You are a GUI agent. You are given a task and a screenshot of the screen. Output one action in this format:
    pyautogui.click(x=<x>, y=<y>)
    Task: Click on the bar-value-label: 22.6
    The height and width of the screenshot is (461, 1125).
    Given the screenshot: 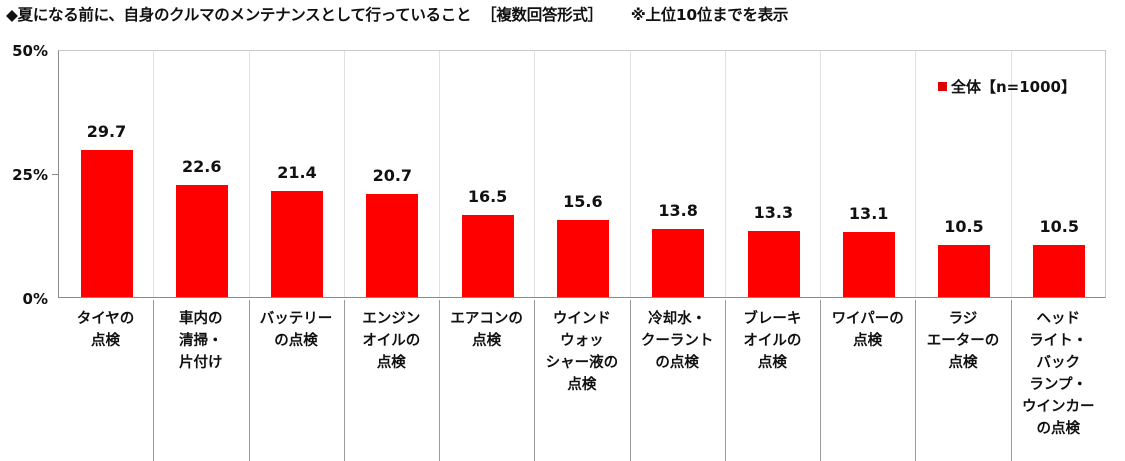 What is the action you would take?
    pyautogui.click(x=202, y=166)
    